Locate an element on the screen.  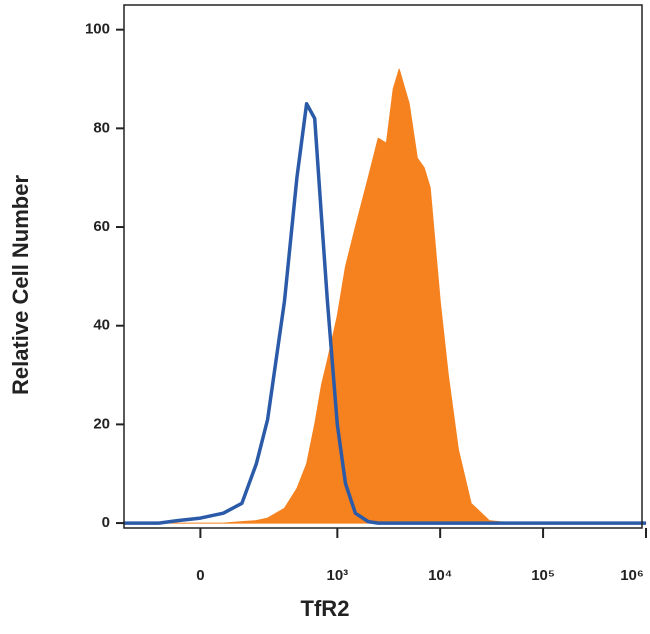
y-tick-label: 60 is located at coordinates (101, 226).